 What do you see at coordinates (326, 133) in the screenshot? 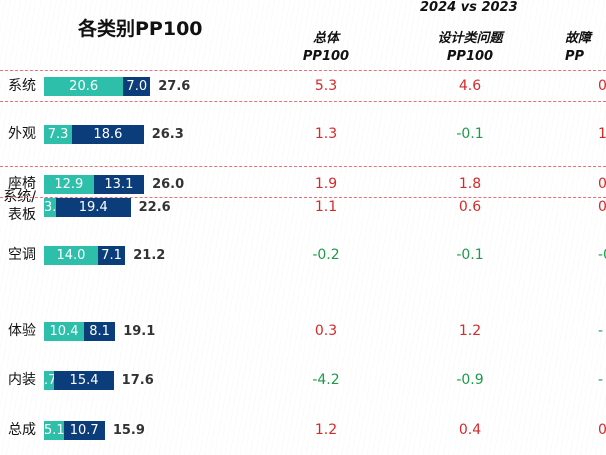
I see `delta-overall: 1.3` at bounding box center [326, 133].